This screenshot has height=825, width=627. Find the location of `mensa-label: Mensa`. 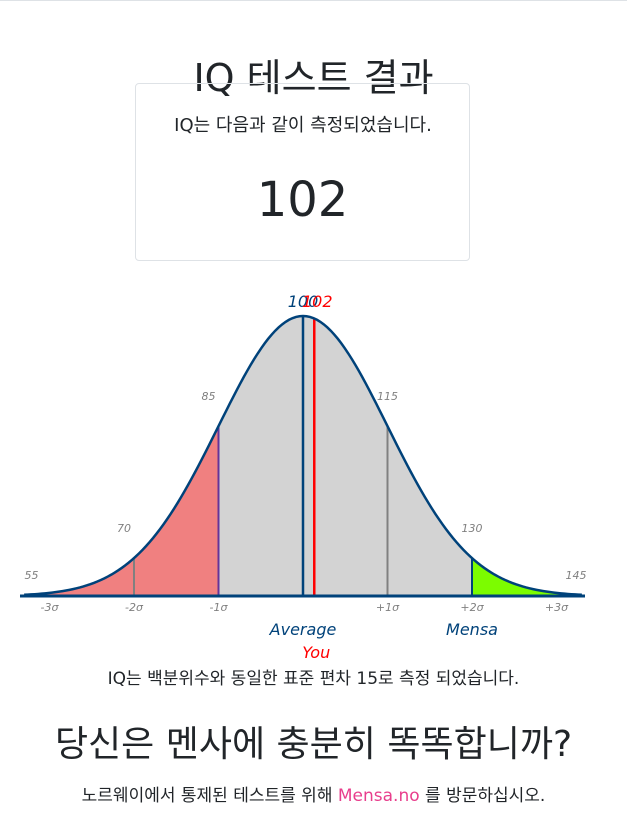

mensa-label: Mensa is located at coordinates (472, 629).